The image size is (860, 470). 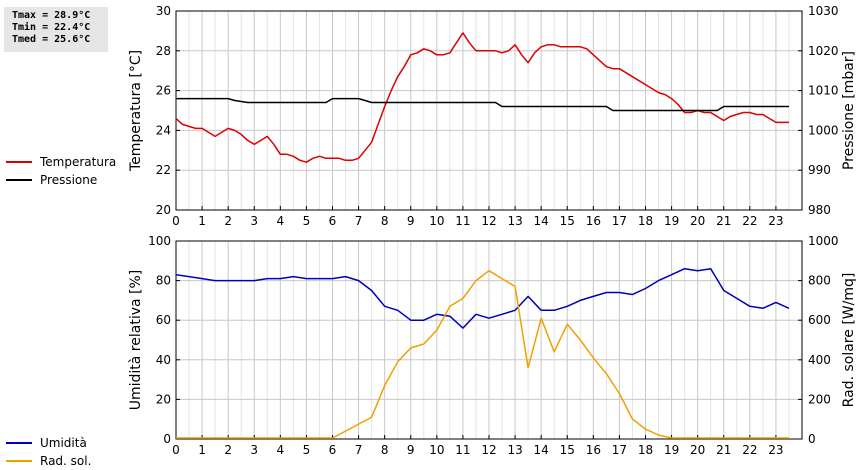 I want to click on x-tick-label-top: 5, so click(x=307, y=221).